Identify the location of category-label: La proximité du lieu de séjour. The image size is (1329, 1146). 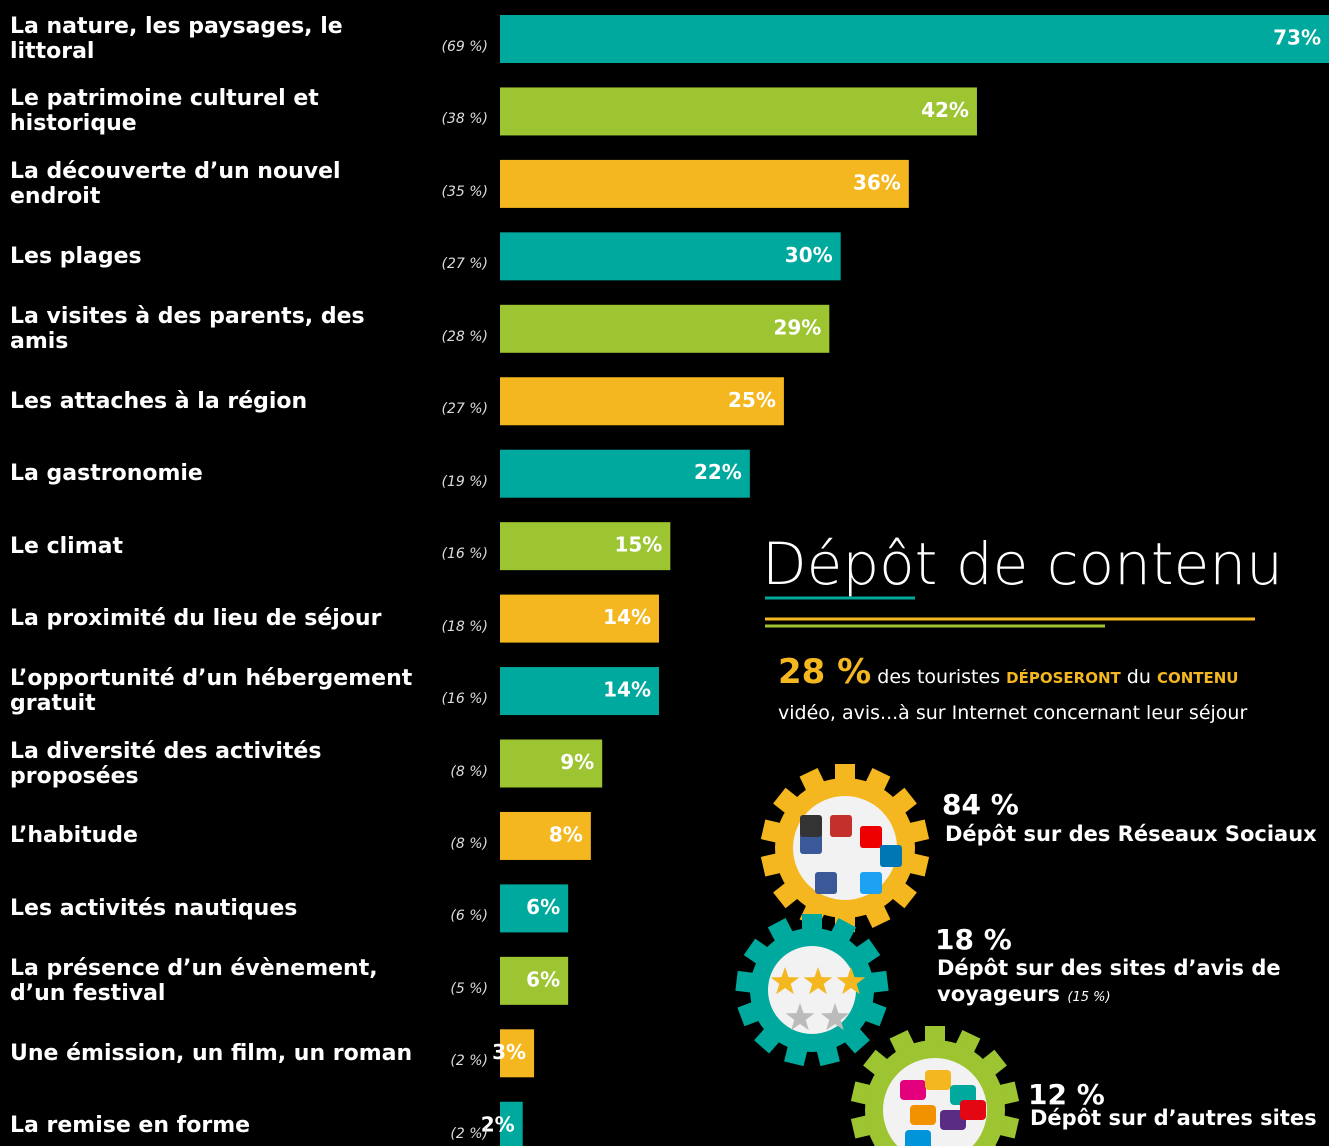
(196, 619).